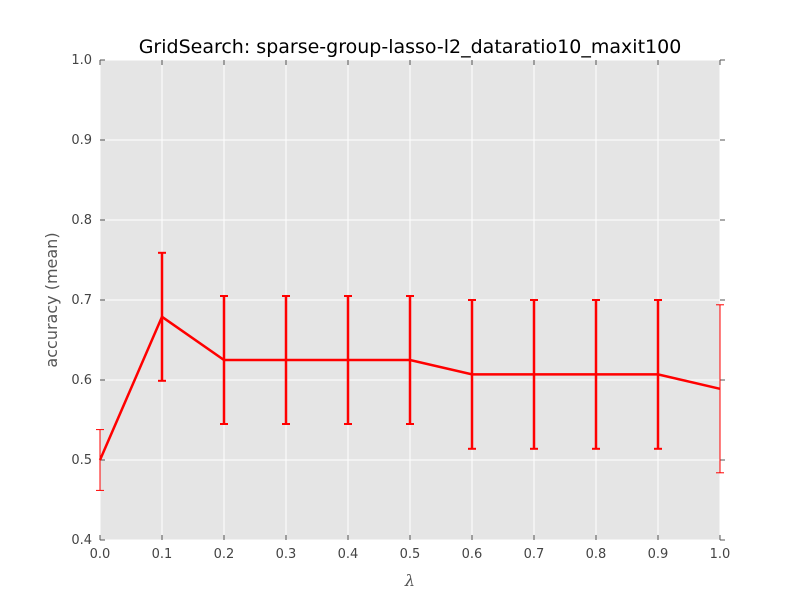 The width and height of the screenshot is (800, 600). Describe the element at coordinates (658, 554) in the screenshot. I see `x-tick-label: 0.9` at that location.